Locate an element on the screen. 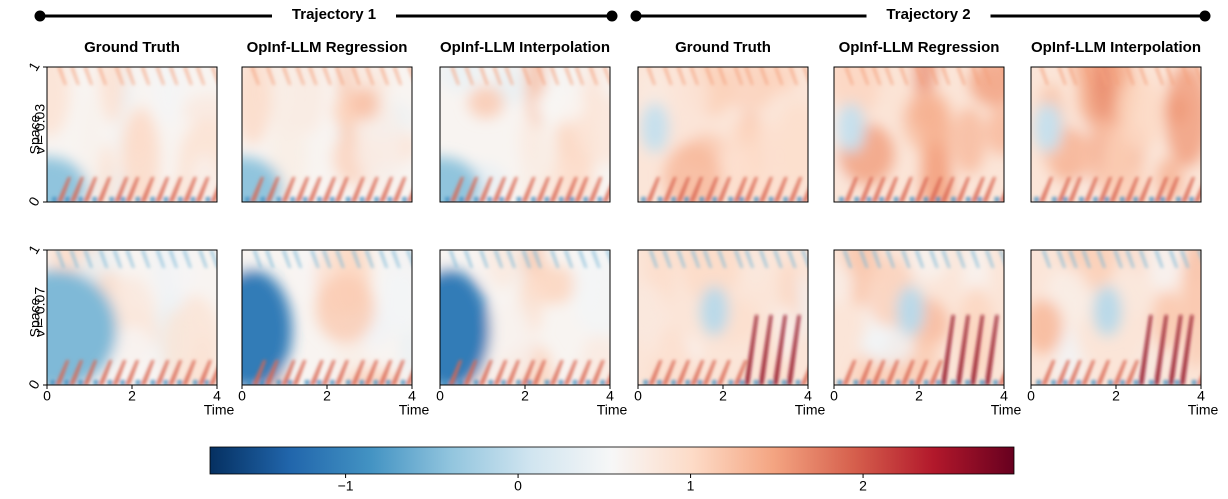 The image size is (1228, 499). colorbar-tick-label: 1 is located at coordinates (691, 486).